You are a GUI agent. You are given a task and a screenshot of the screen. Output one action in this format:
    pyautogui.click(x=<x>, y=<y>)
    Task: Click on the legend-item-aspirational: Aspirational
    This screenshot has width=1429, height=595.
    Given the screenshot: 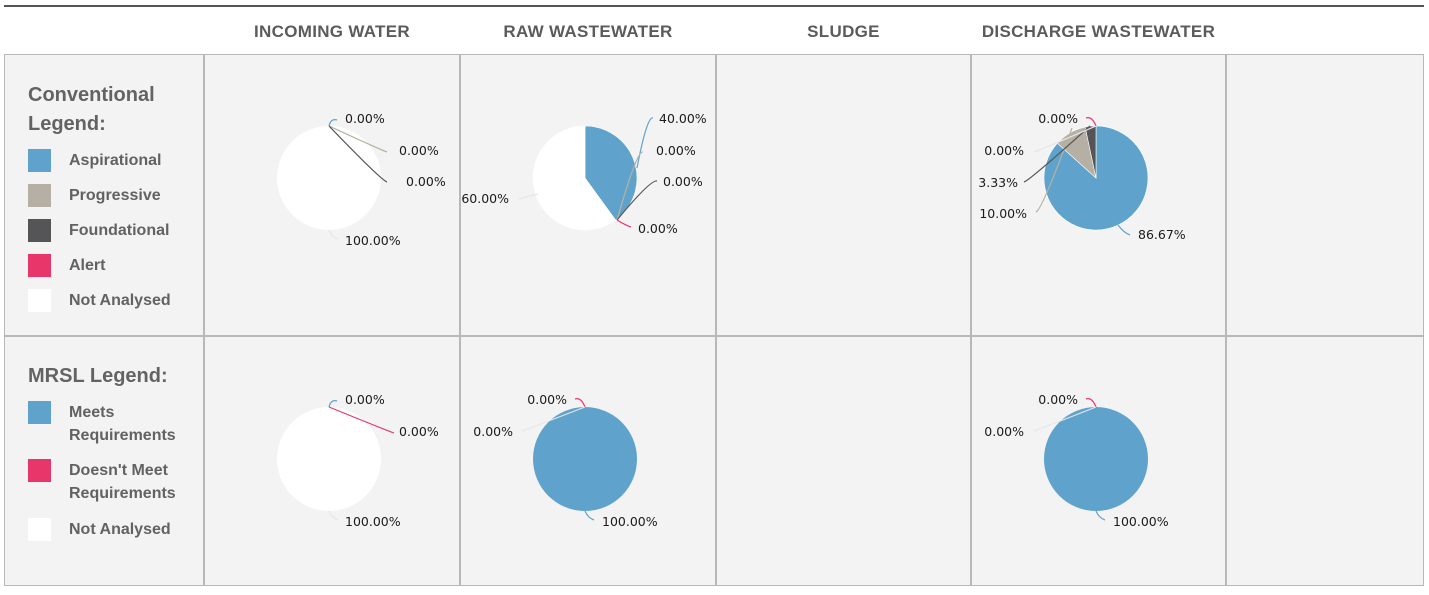 What is the action you would take?
    pyautogui.click(x=94, y=160)
    